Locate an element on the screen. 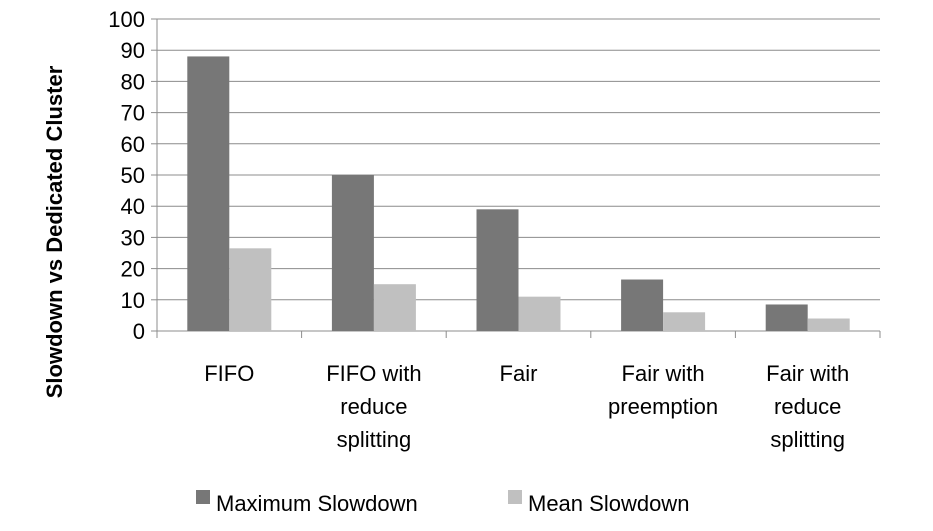 The image size is (933, 531). x-category-label: Fair with reduce splitting is located at coordinates (807, 406).